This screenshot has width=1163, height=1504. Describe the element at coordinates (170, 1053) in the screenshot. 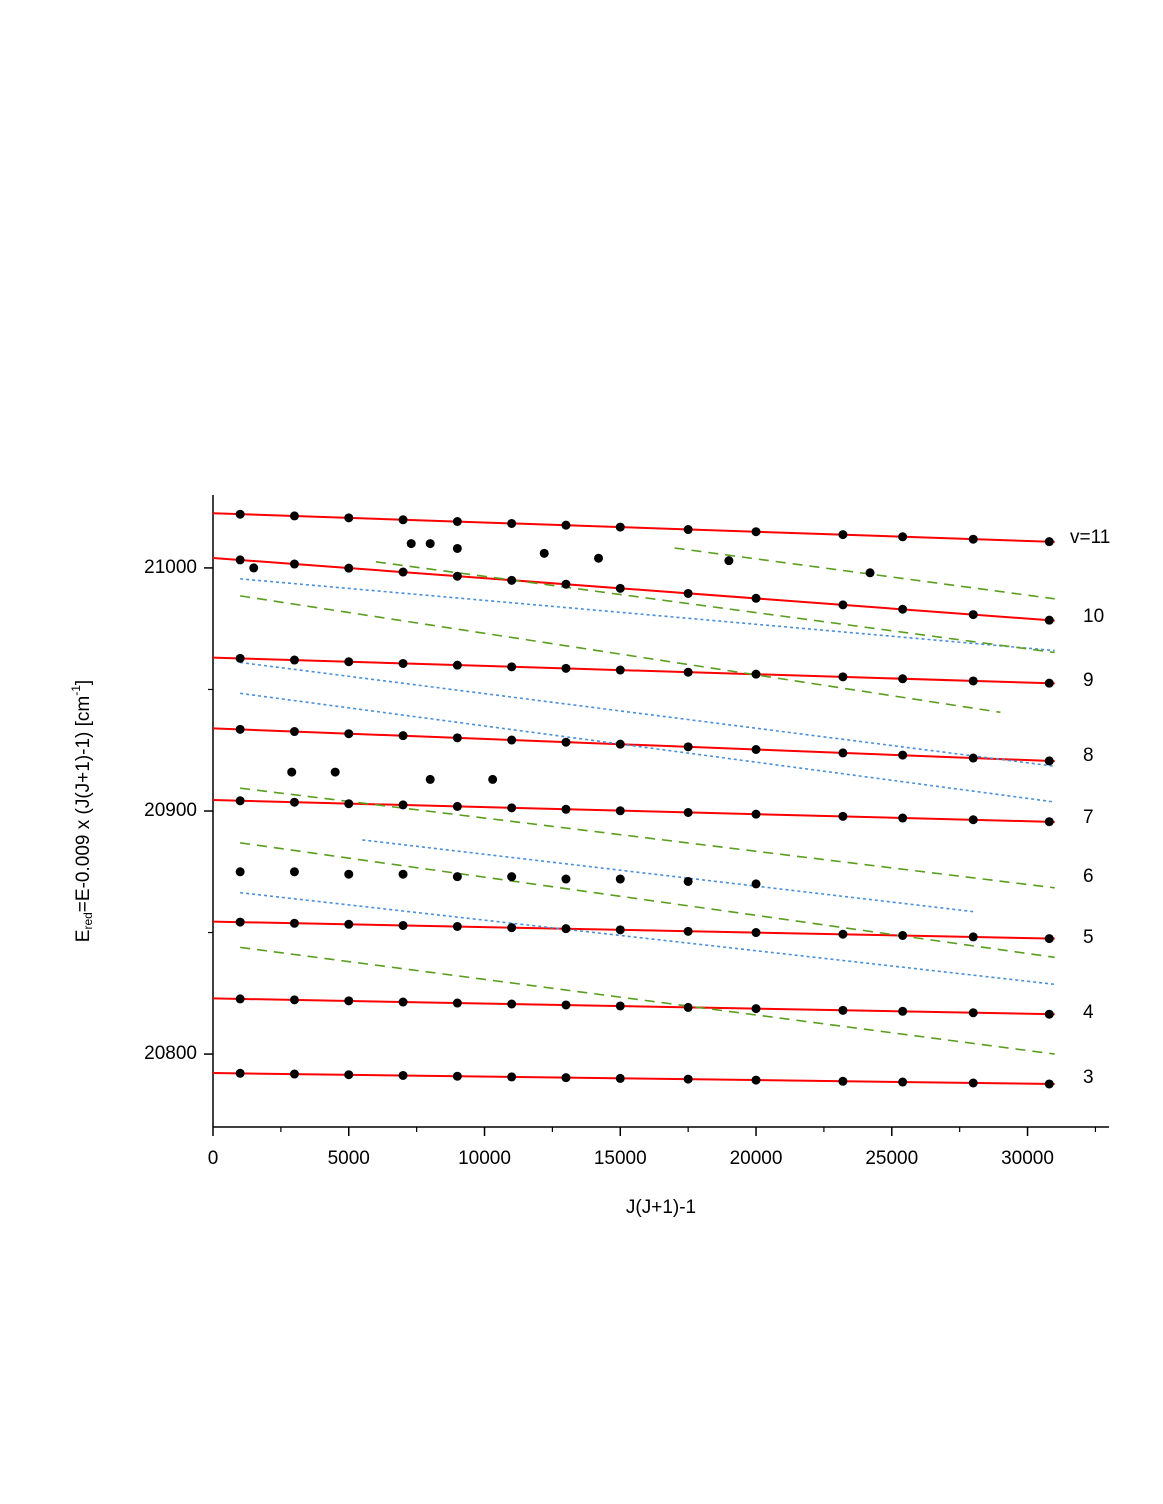

I see `y-tick-label: 20800` at that location.